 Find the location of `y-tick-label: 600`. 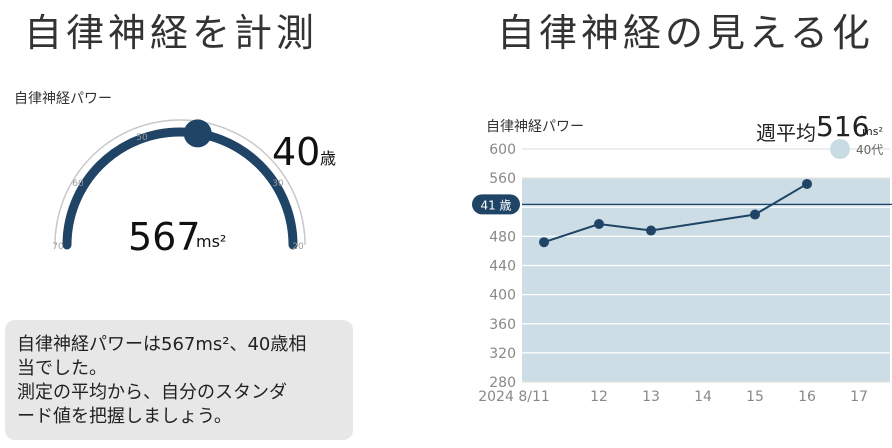

y-tick-label: 600 is located at coordinates (502, 150).